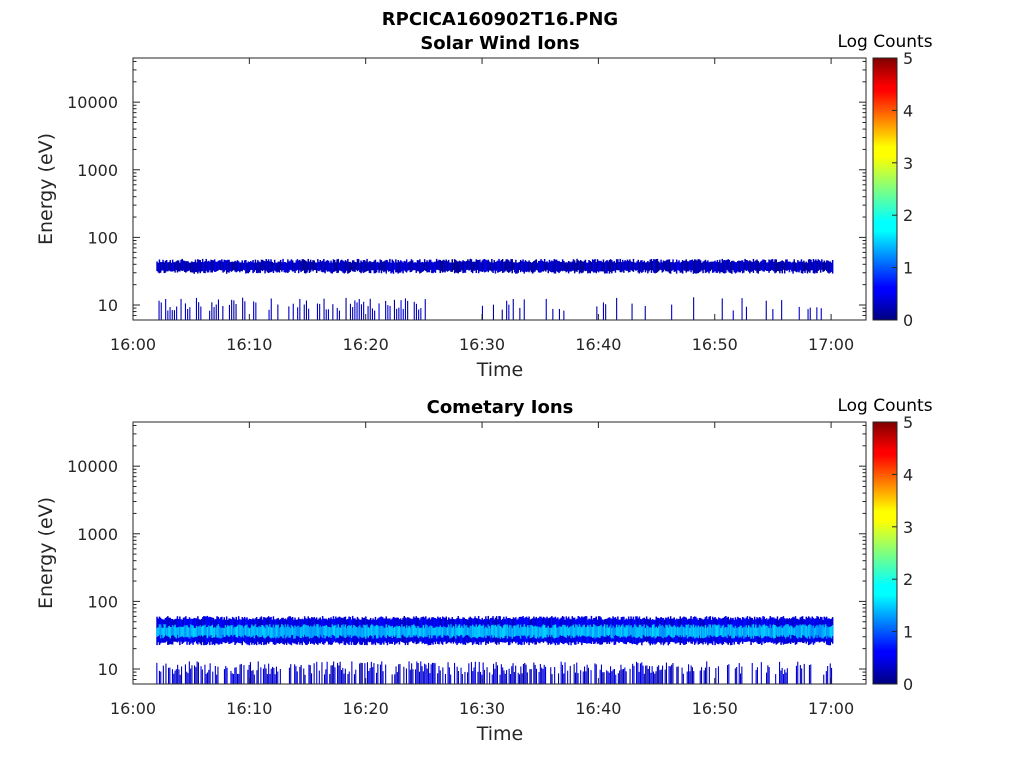 The image size is (1024, 772). I want to click on x-tick-label: 16:10, so click(249, 344).